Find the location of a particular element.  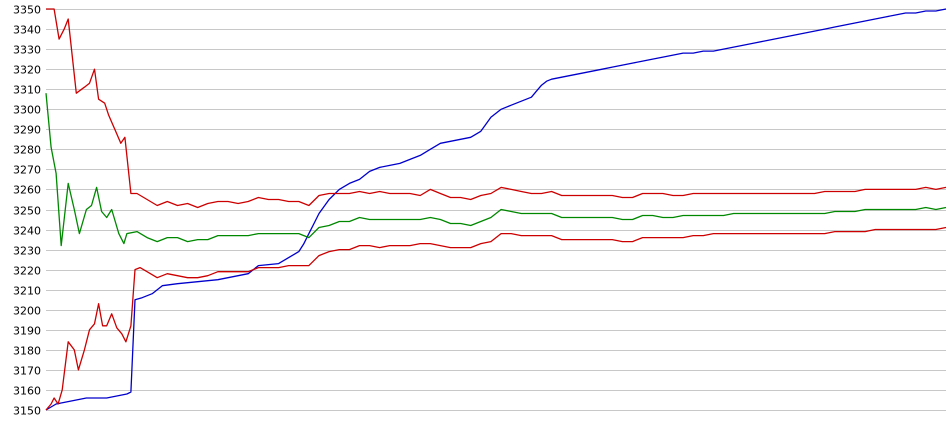

y-tick-label: 3350 is located at coordinates (27, 10).